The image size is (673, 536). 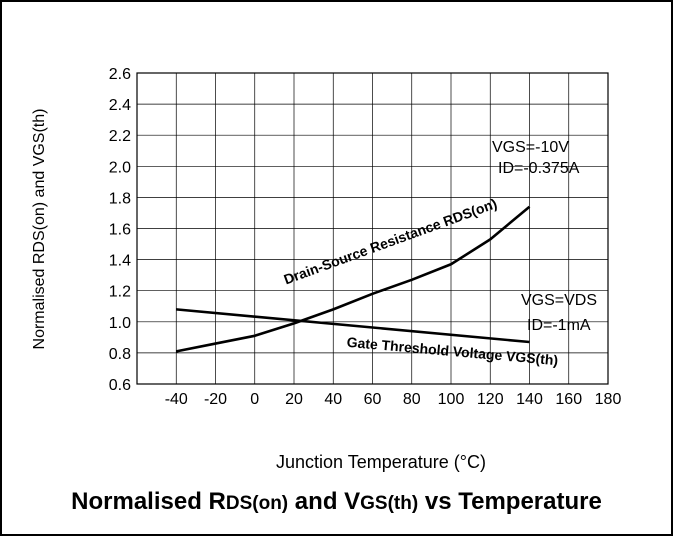 I want to click on x-tick-label: 60, so click(x=373, y=399).